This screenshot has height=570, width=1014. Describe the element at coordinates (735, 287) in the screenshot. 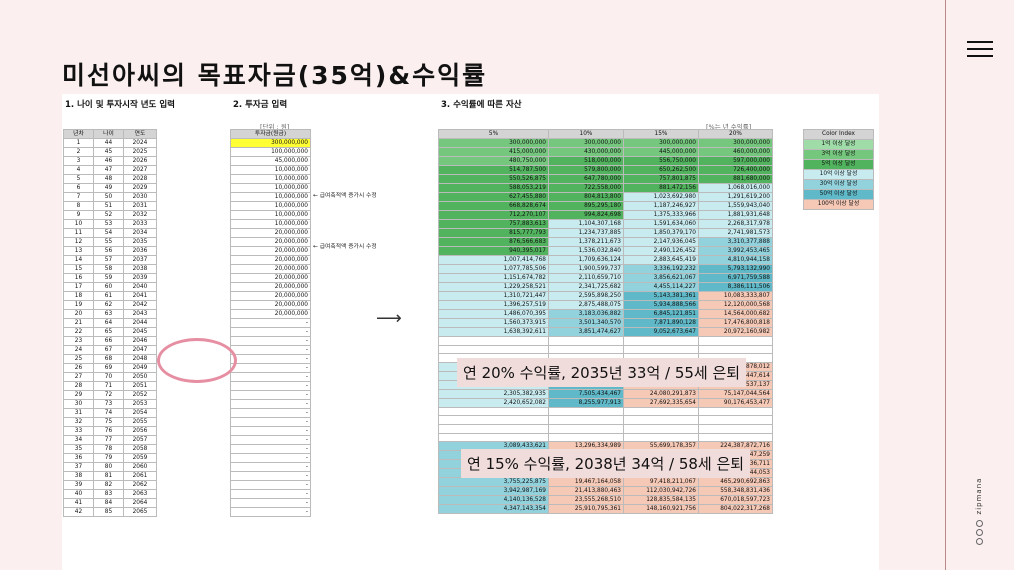

I see `return-cell: 8,386,111,506` at that location.